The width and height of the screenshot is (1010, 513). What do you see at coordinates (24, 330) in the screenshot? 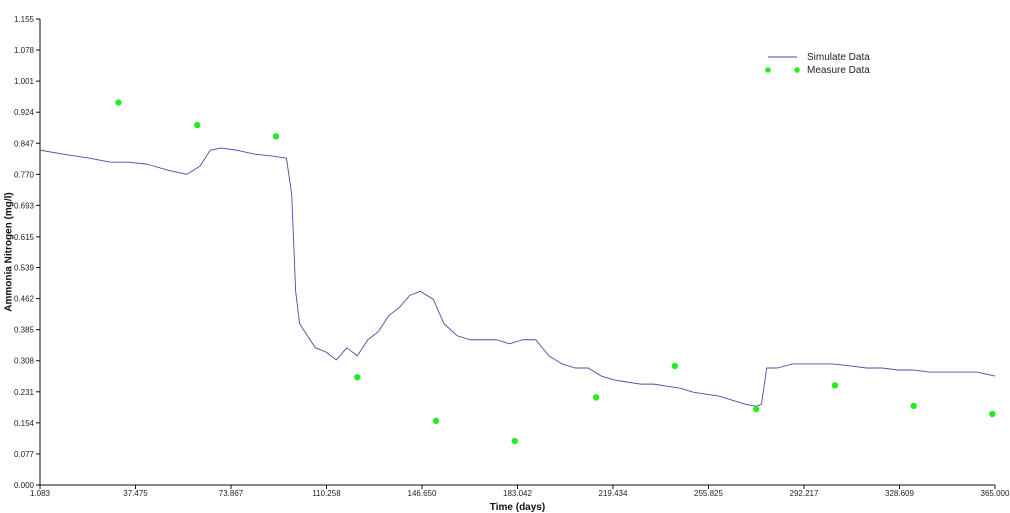
I see `y-tick-label: 0.385` at bounding box center [24, 330].